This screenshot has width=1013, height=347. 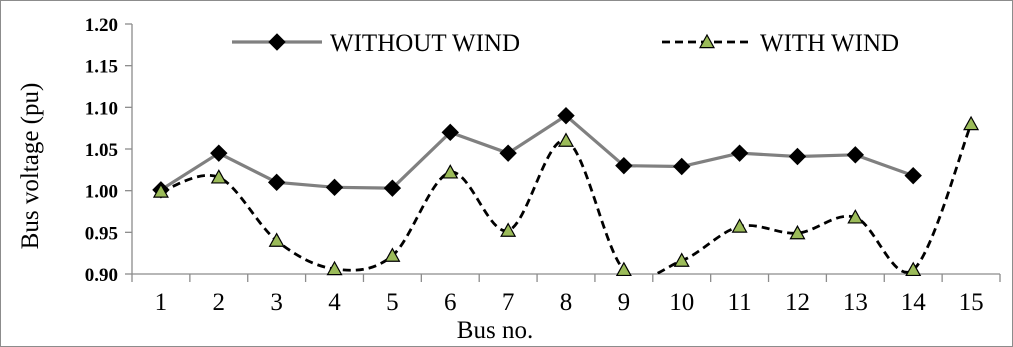 What do you see at coordinates (508, 302) in the screenshot?
I see `x-tick-label: 7` at bounding box center [508, 302].